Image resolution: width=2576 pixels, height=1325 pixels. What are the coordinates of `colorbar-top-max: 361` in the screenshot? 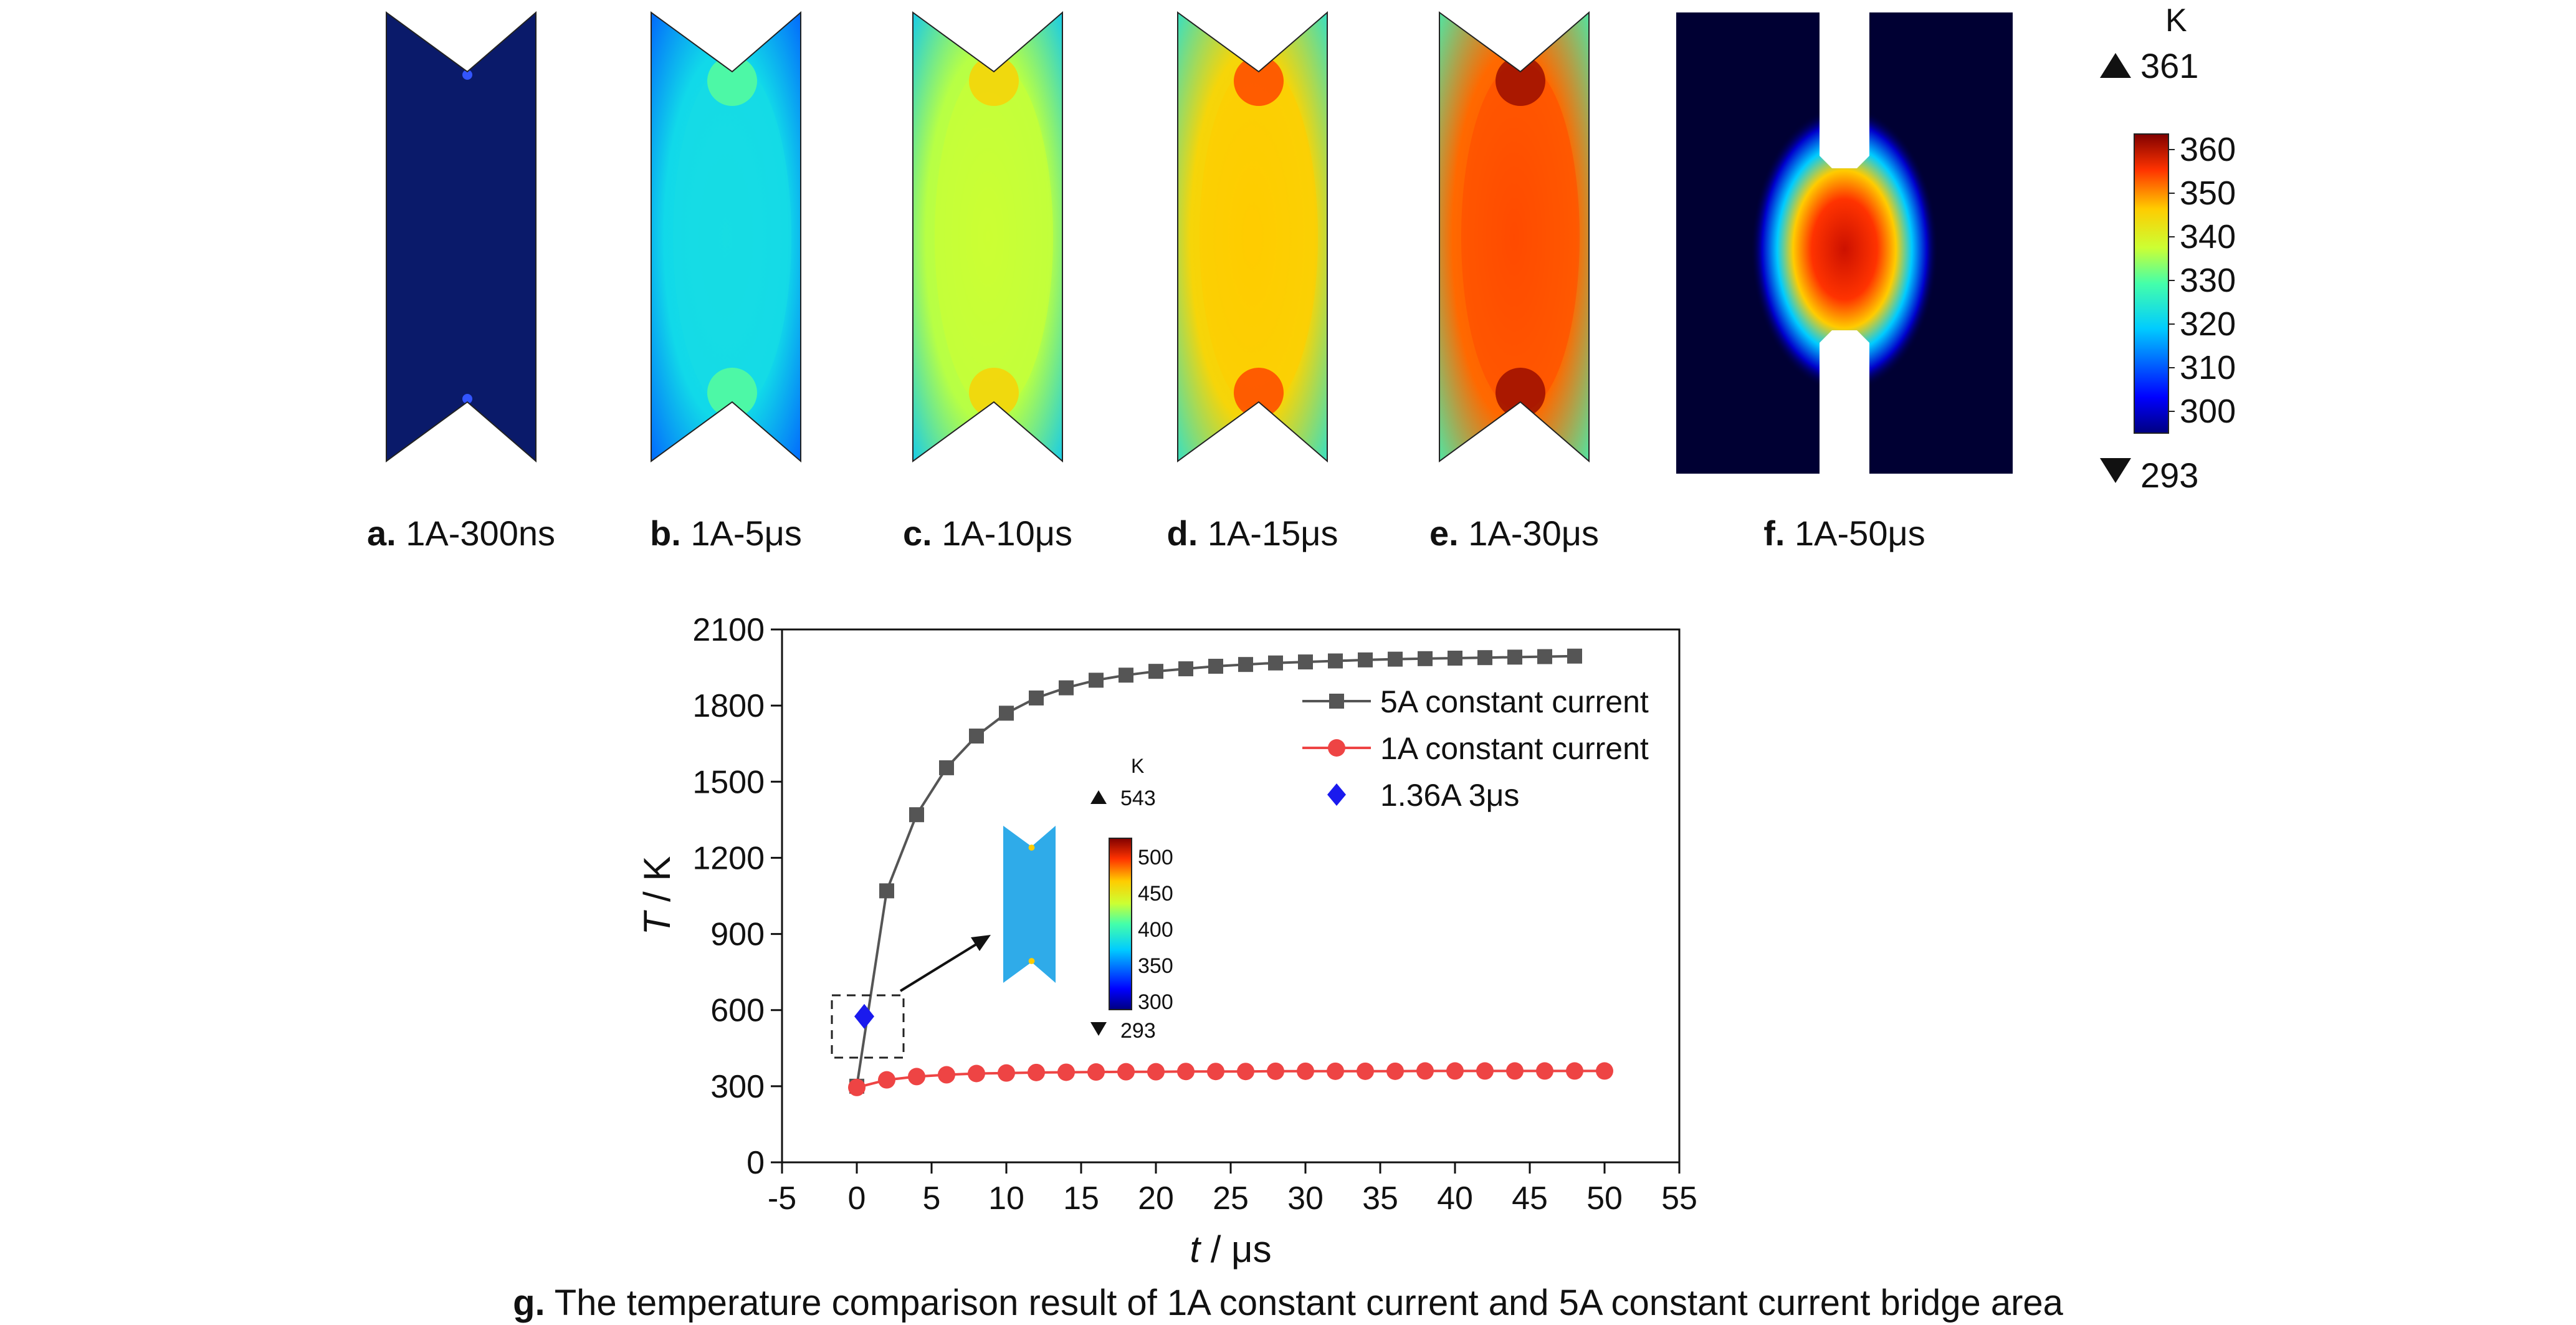 It's located at (2169, 65).